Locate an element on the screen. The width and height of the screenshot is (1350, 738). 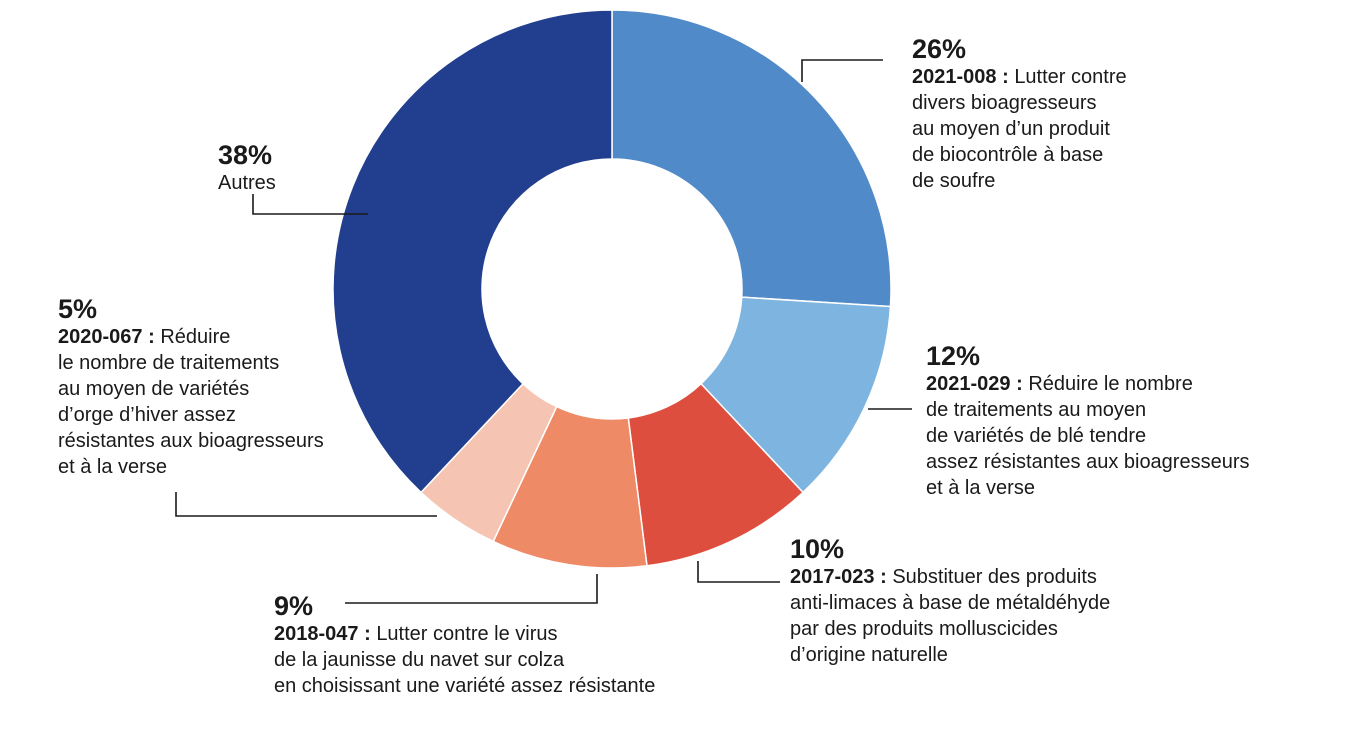
desc-line: d’origine naturelle is located at coordinates (869, 655).